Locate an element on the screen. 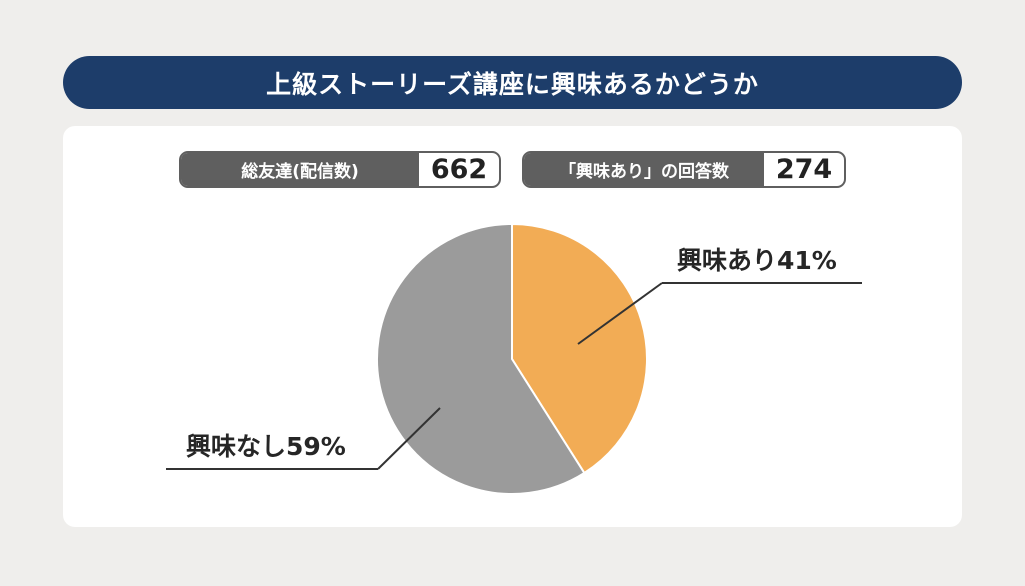  total-friends-label: 総友達(配信数) is located at coordinates (300, 169).